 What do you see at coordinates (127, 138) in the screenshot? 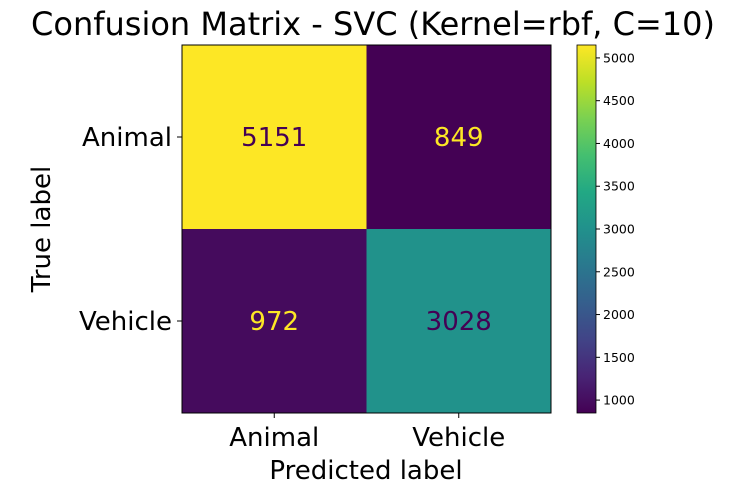
I see `y-tick-label: Animal` at bounding box center [127, 138].